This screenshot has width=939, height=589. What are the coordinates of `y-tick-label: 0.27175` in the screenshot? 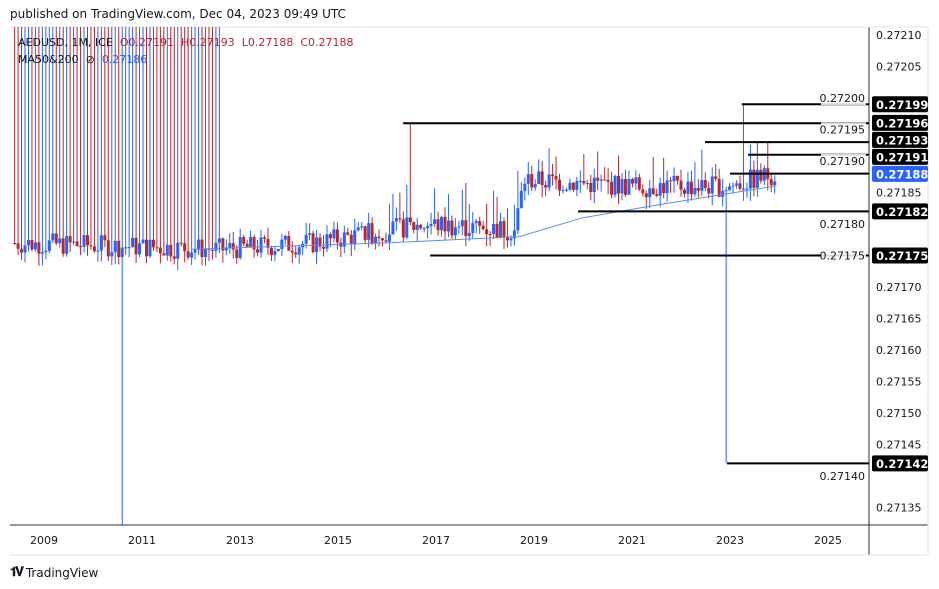 It's located at (843, 256).